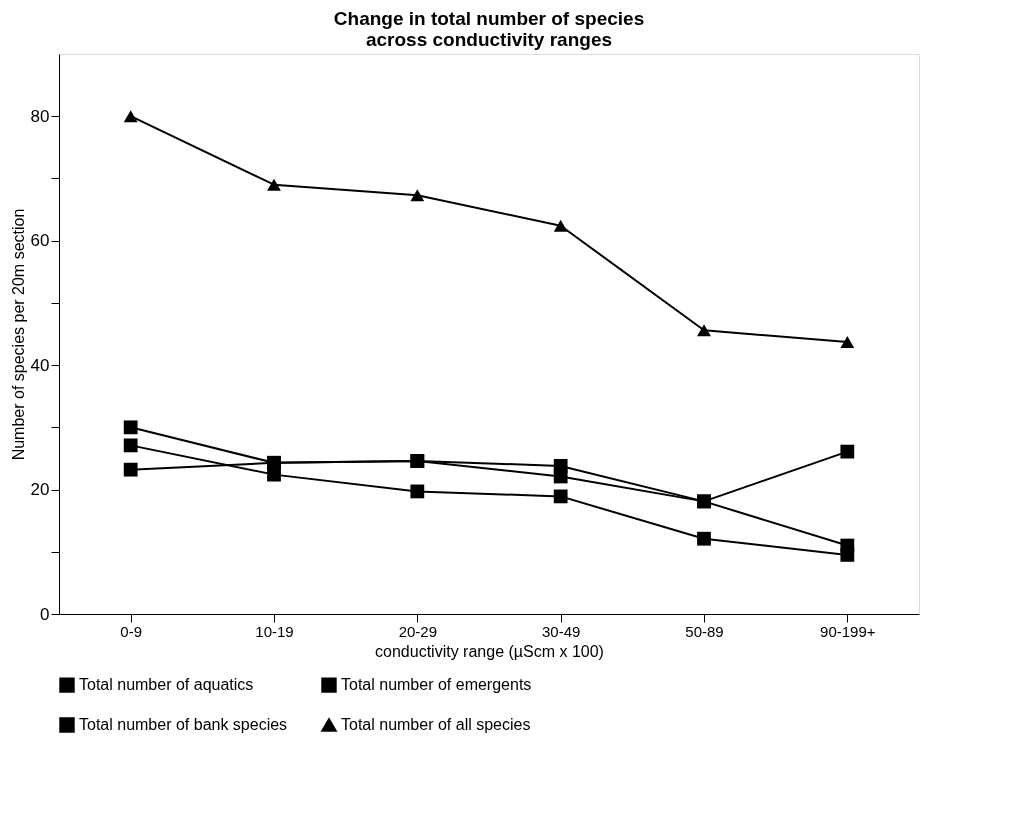 This screenshot has width=1009, height=825. I want to click on y-tick-label: 20, so click(40, 490).